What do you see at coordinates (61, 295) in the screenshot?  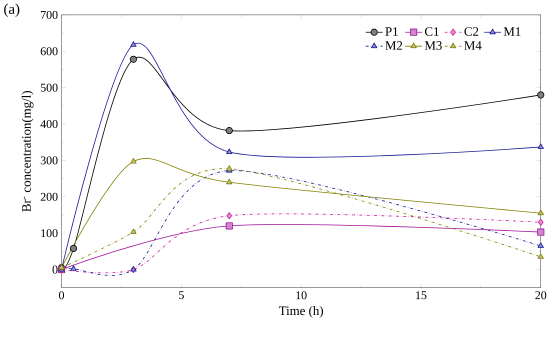 I see `x-tick-label: 0` at bounding box center [61, 295].